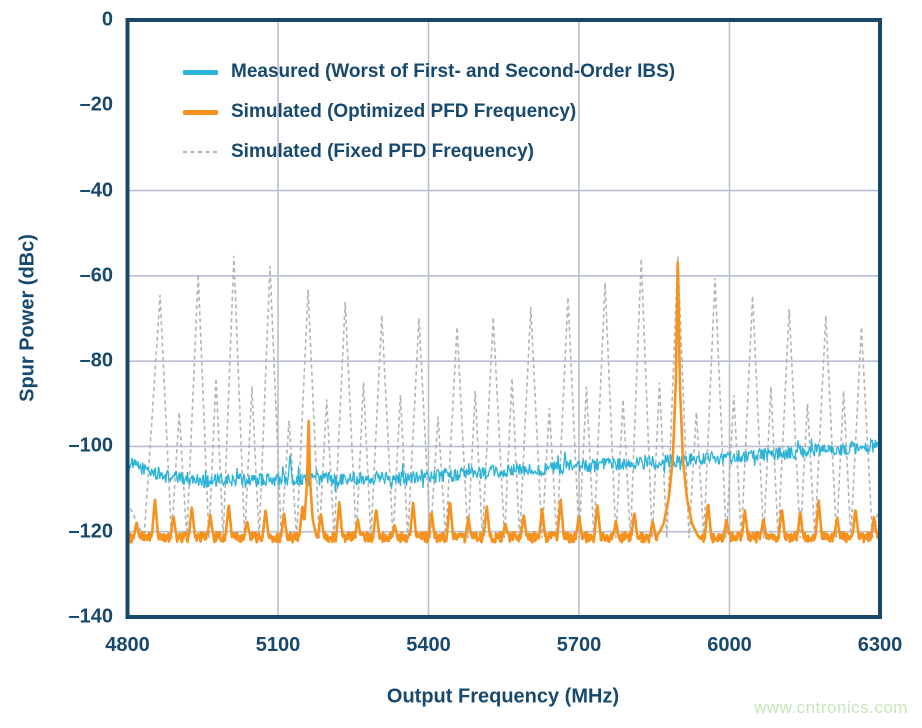 The height and width of the screenshot is (728, 922). I want to click on x-tick-label: 5400, so click(428, 645).